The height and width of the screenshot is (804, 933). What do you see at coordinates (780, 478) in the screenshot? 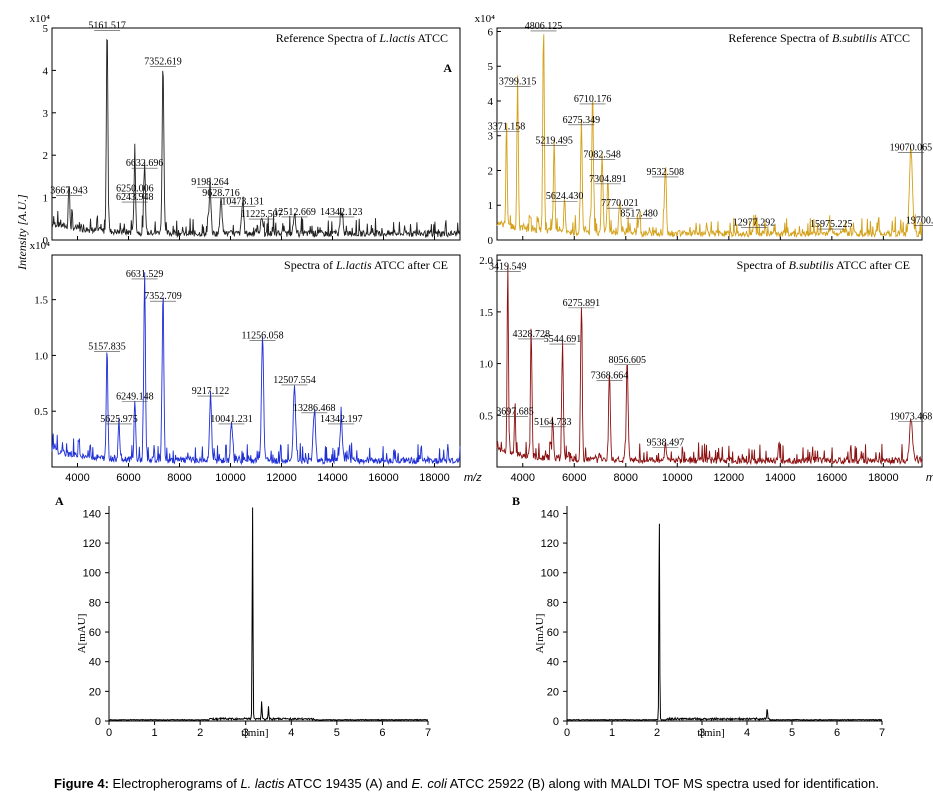
I see `x-tick-label: 14000` at bounding box center [780, 478].